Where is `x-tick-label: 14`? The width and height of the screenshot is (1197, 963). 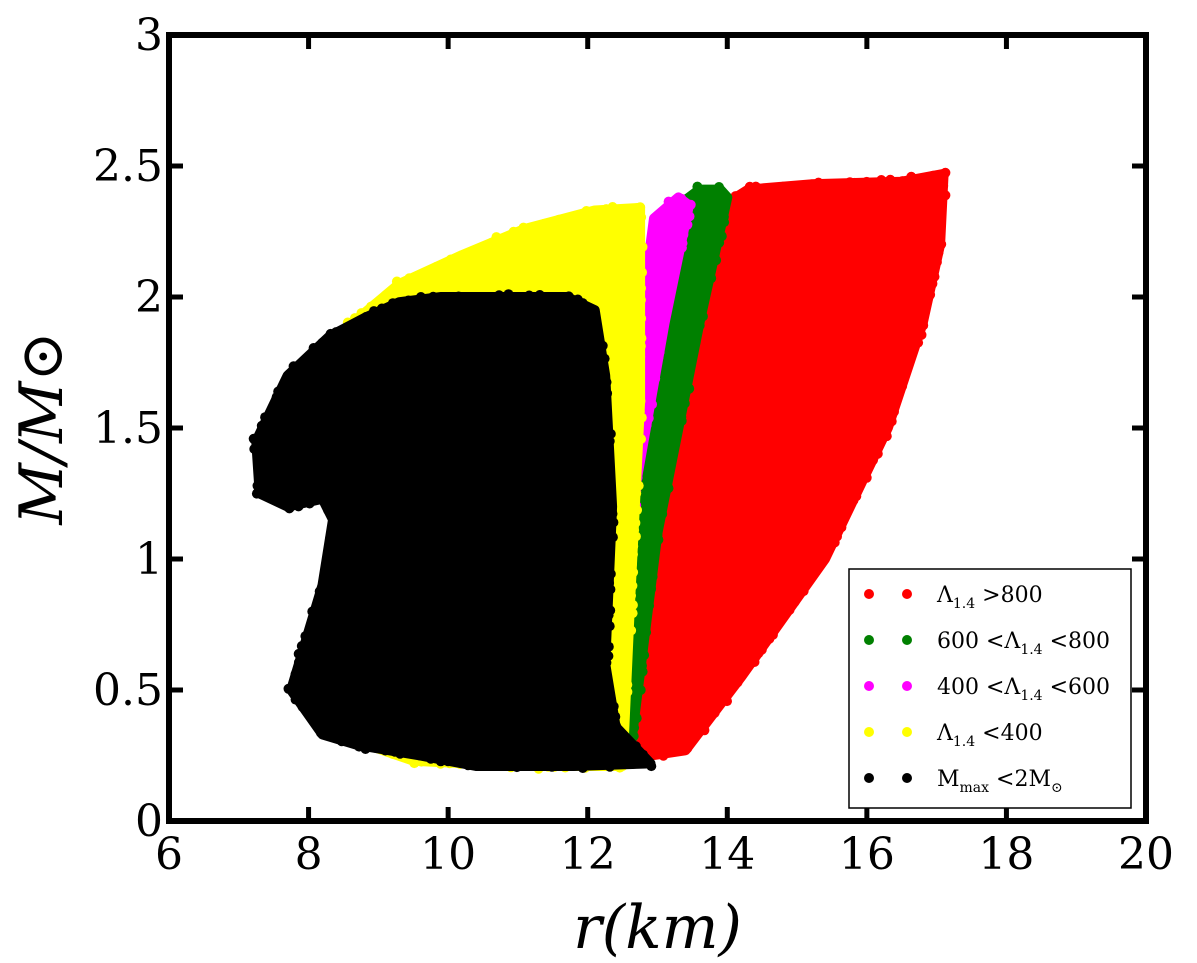 x-tick-label: 14 is located at coordinates (727, 854).